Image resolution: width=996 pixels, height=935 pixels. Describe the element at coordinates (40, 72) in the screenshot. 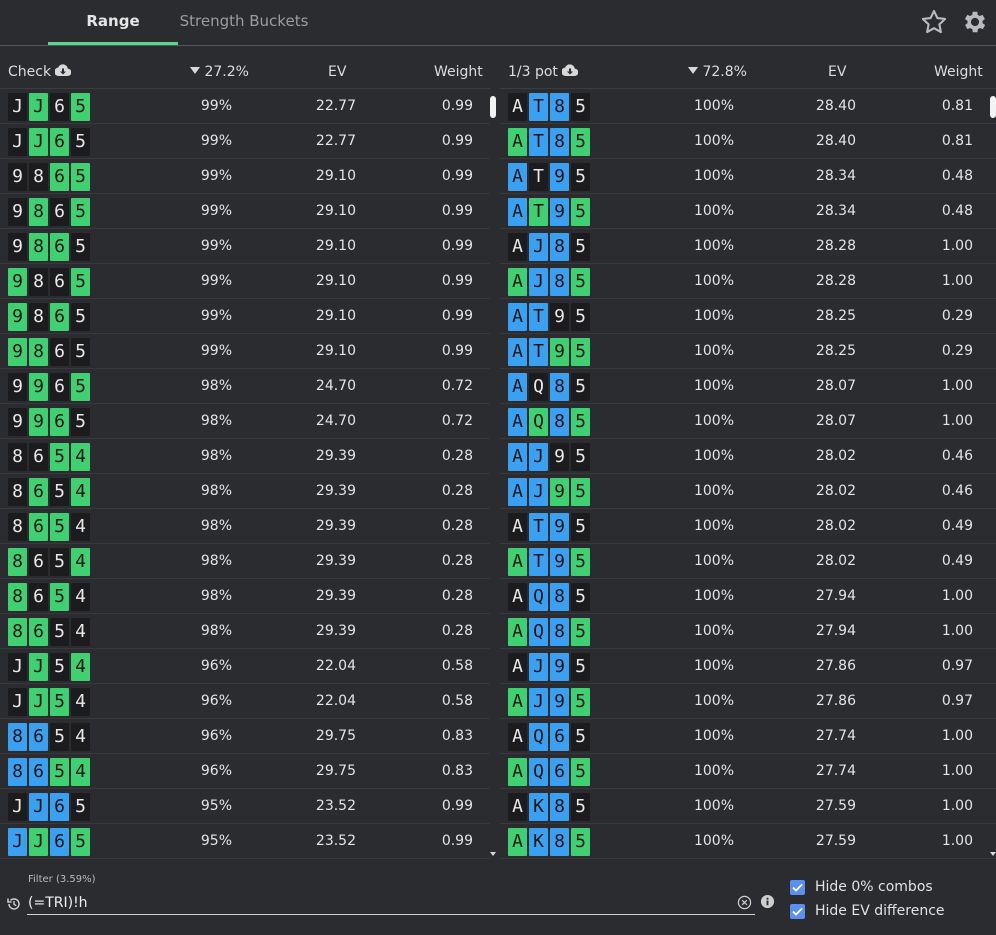

I see `action-header: Check` at that location.